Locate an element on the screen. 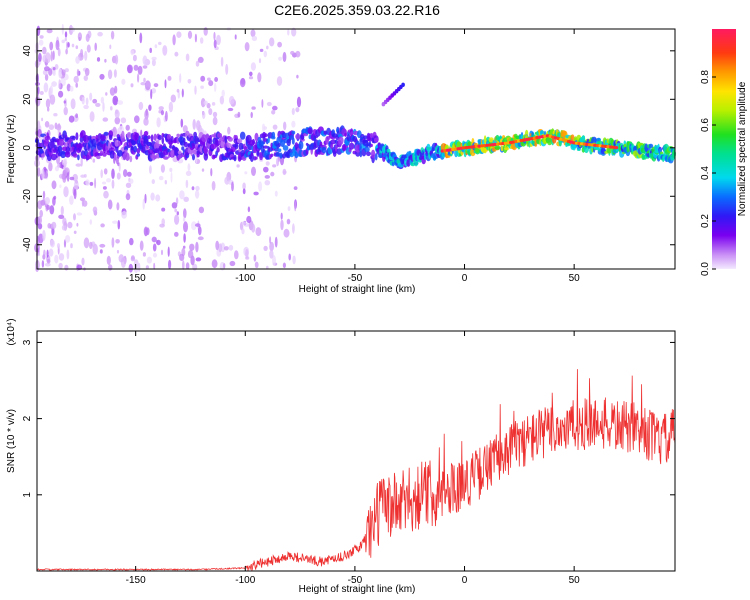 This screenshot has height=600, width=750. colorbar-tick-label: 0.4 is located at coordinates (705, 173).